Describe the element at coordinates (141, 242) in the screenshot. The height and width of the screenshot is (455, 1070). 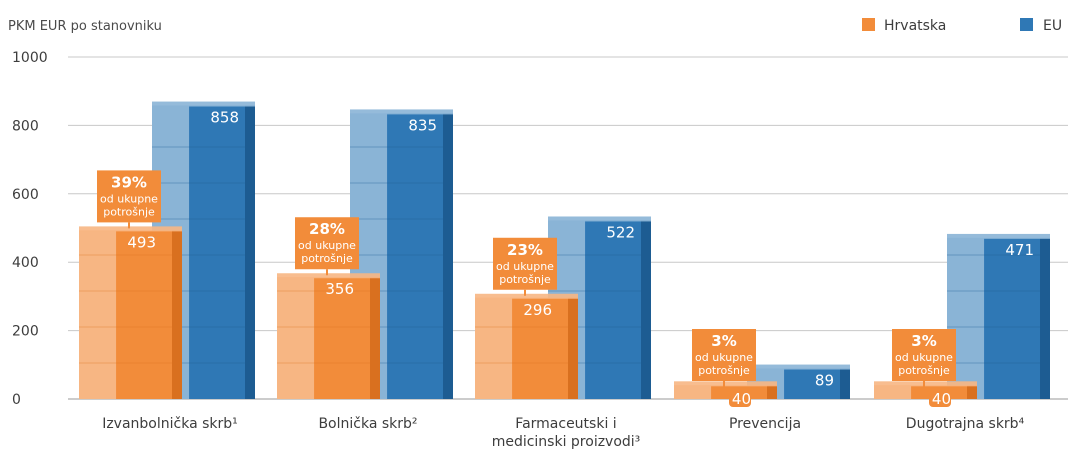
I see `value-label-hrvatska-0: 493` at that location.